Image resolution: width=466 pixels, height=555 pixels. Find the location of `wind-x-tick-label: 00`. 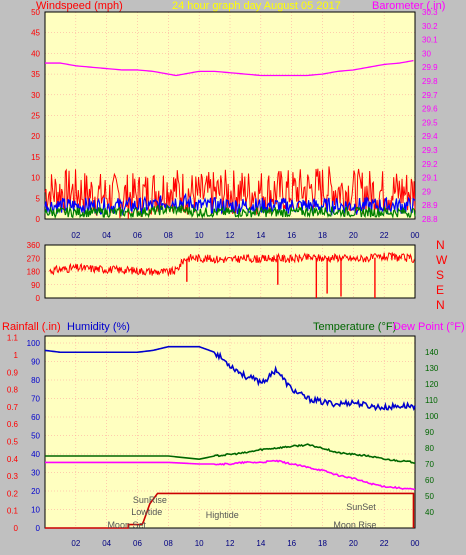

wind-x-tick-label: 00 is located at coordinates (415, 235).